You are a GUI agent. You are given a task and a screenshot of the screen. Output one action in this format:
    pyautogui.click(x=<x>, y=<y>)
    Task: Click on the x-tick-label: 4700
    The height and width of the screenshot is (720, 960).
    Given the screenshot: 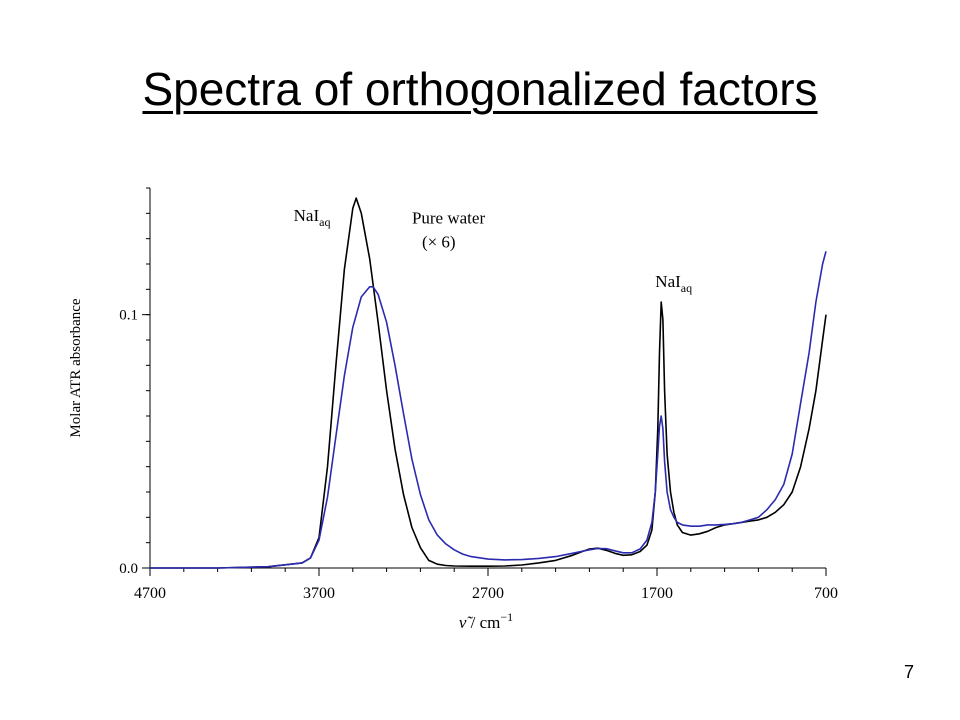 What is the action you would take?
    pyautogui.click(x=150, y=593)
    